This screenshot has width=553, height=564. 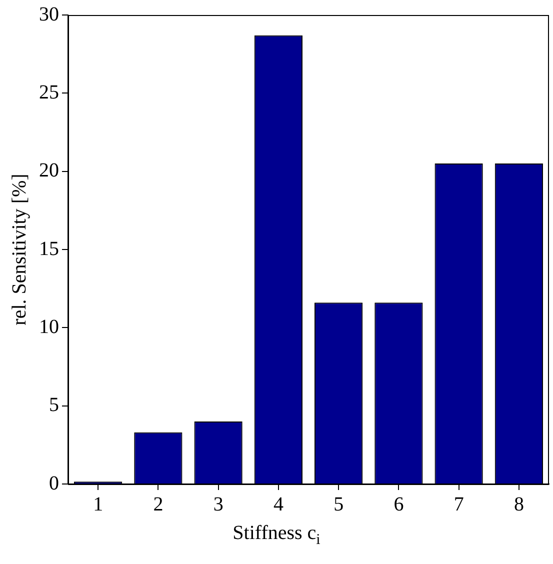 What do you see at coordinates (54, 405) in the screenshot?
I see `y-tick-label: 5` at bounding box center [54, 405].